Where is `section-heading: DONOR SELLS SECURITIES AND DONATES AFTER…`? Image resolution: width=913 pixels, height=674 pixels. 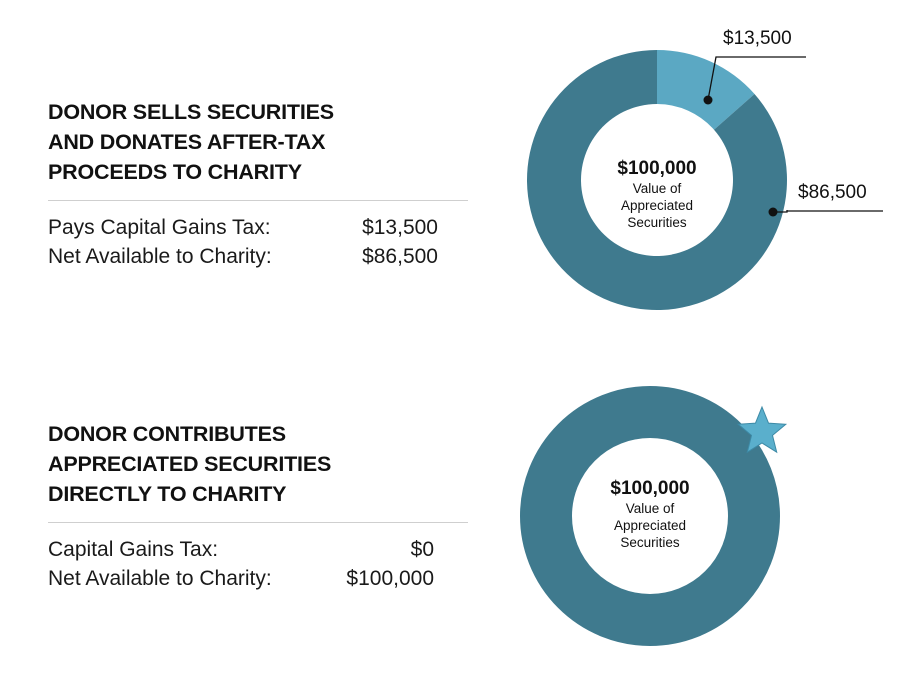
section-heading: DONOR SELLS SECURITIES AND DONATES AFTER… is located at coordinates (191, 142).